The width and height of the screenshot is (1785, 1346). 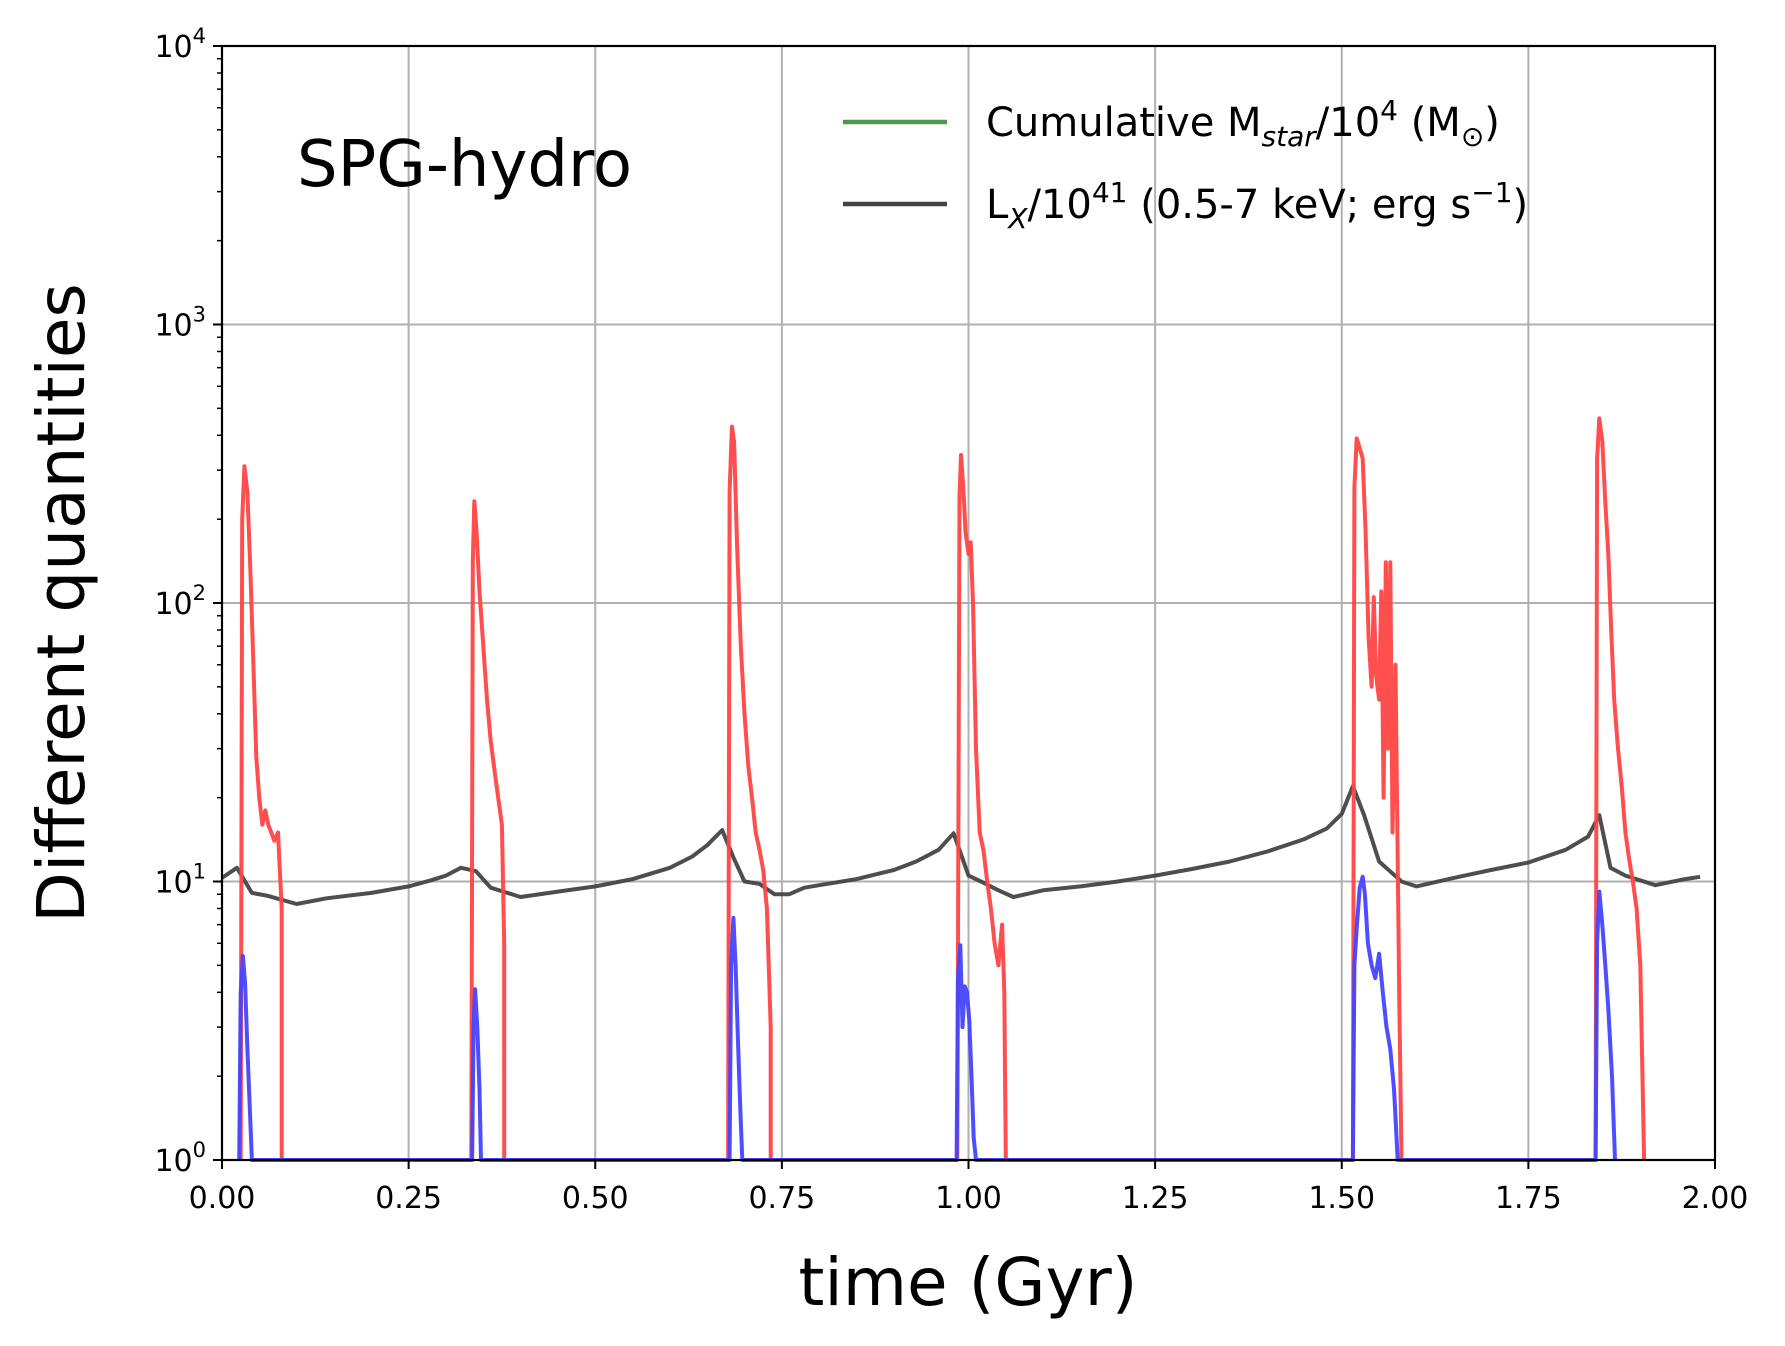 I want to click on x-tick-label: 0.25, so click(x=408, y=1198).